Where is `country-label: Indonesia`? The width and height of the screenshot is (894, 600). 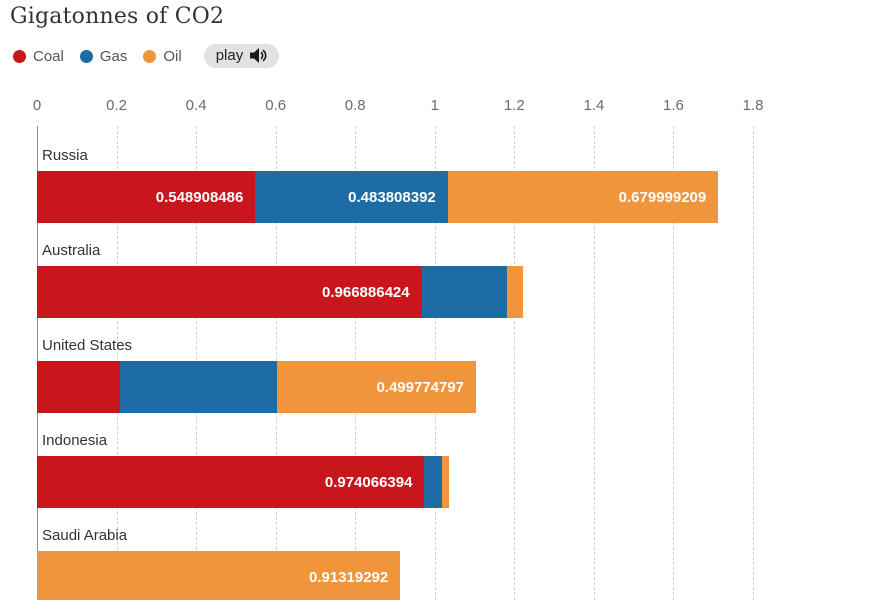 country-label: Indonesia is located at coordinates (75, 440).